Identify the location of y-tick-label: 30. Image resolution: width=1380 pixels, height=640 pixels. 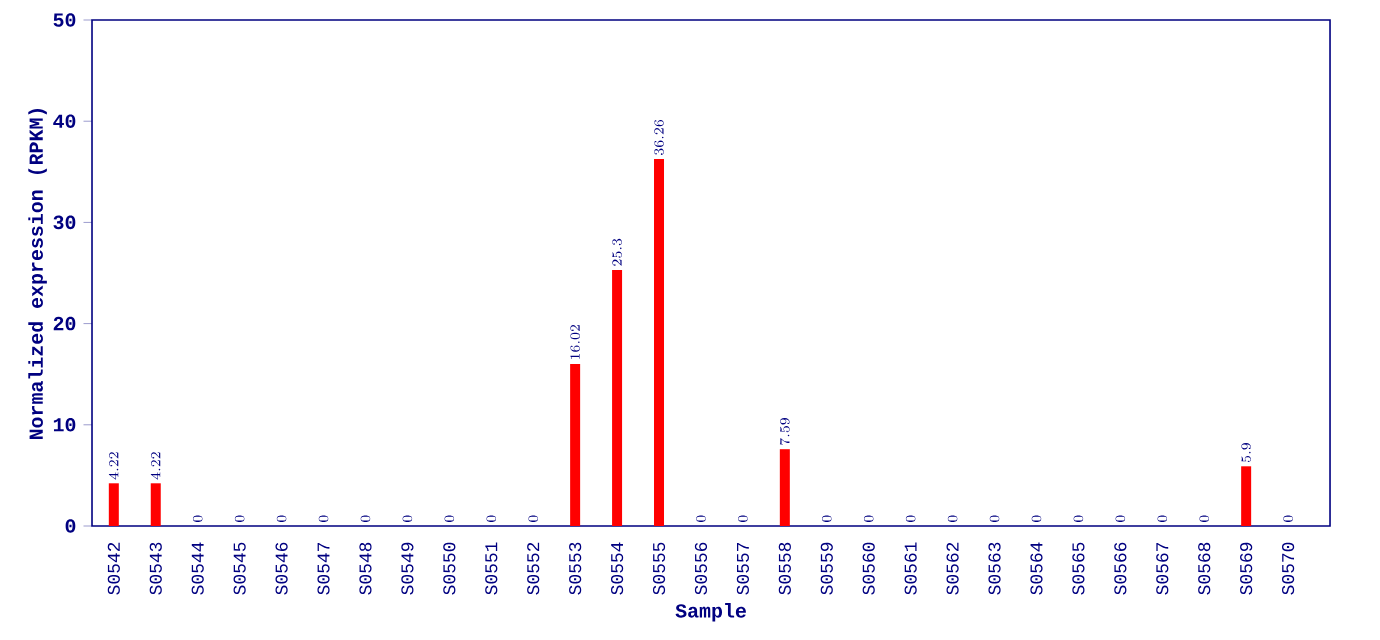
(64, 222).